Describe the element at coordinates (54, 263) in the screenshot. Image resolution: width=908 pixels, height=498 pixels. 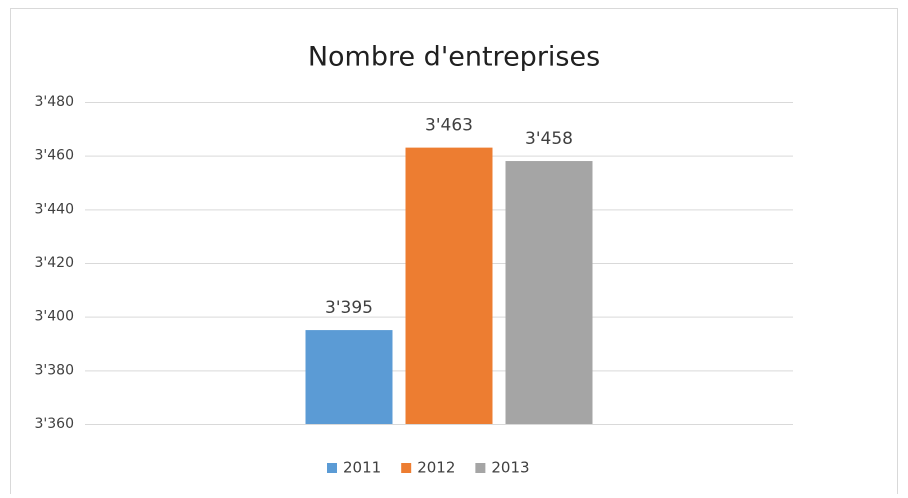
I see `y-tick-label: 3'420` at that location.